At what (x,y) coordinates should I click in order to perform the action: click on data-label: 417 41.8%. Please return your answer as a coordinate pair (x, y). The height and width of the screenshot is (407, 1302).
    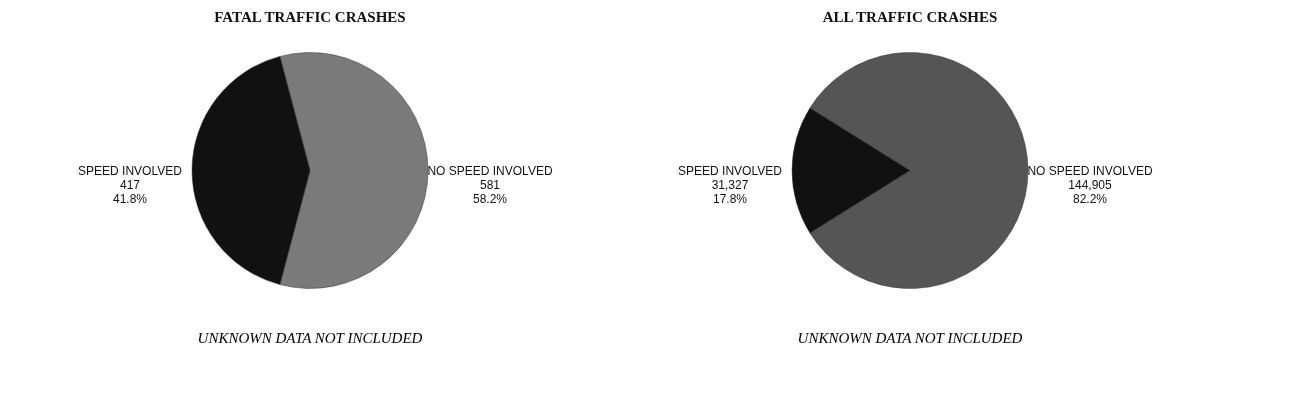
    Looking at the image, I should click on (130, 191).